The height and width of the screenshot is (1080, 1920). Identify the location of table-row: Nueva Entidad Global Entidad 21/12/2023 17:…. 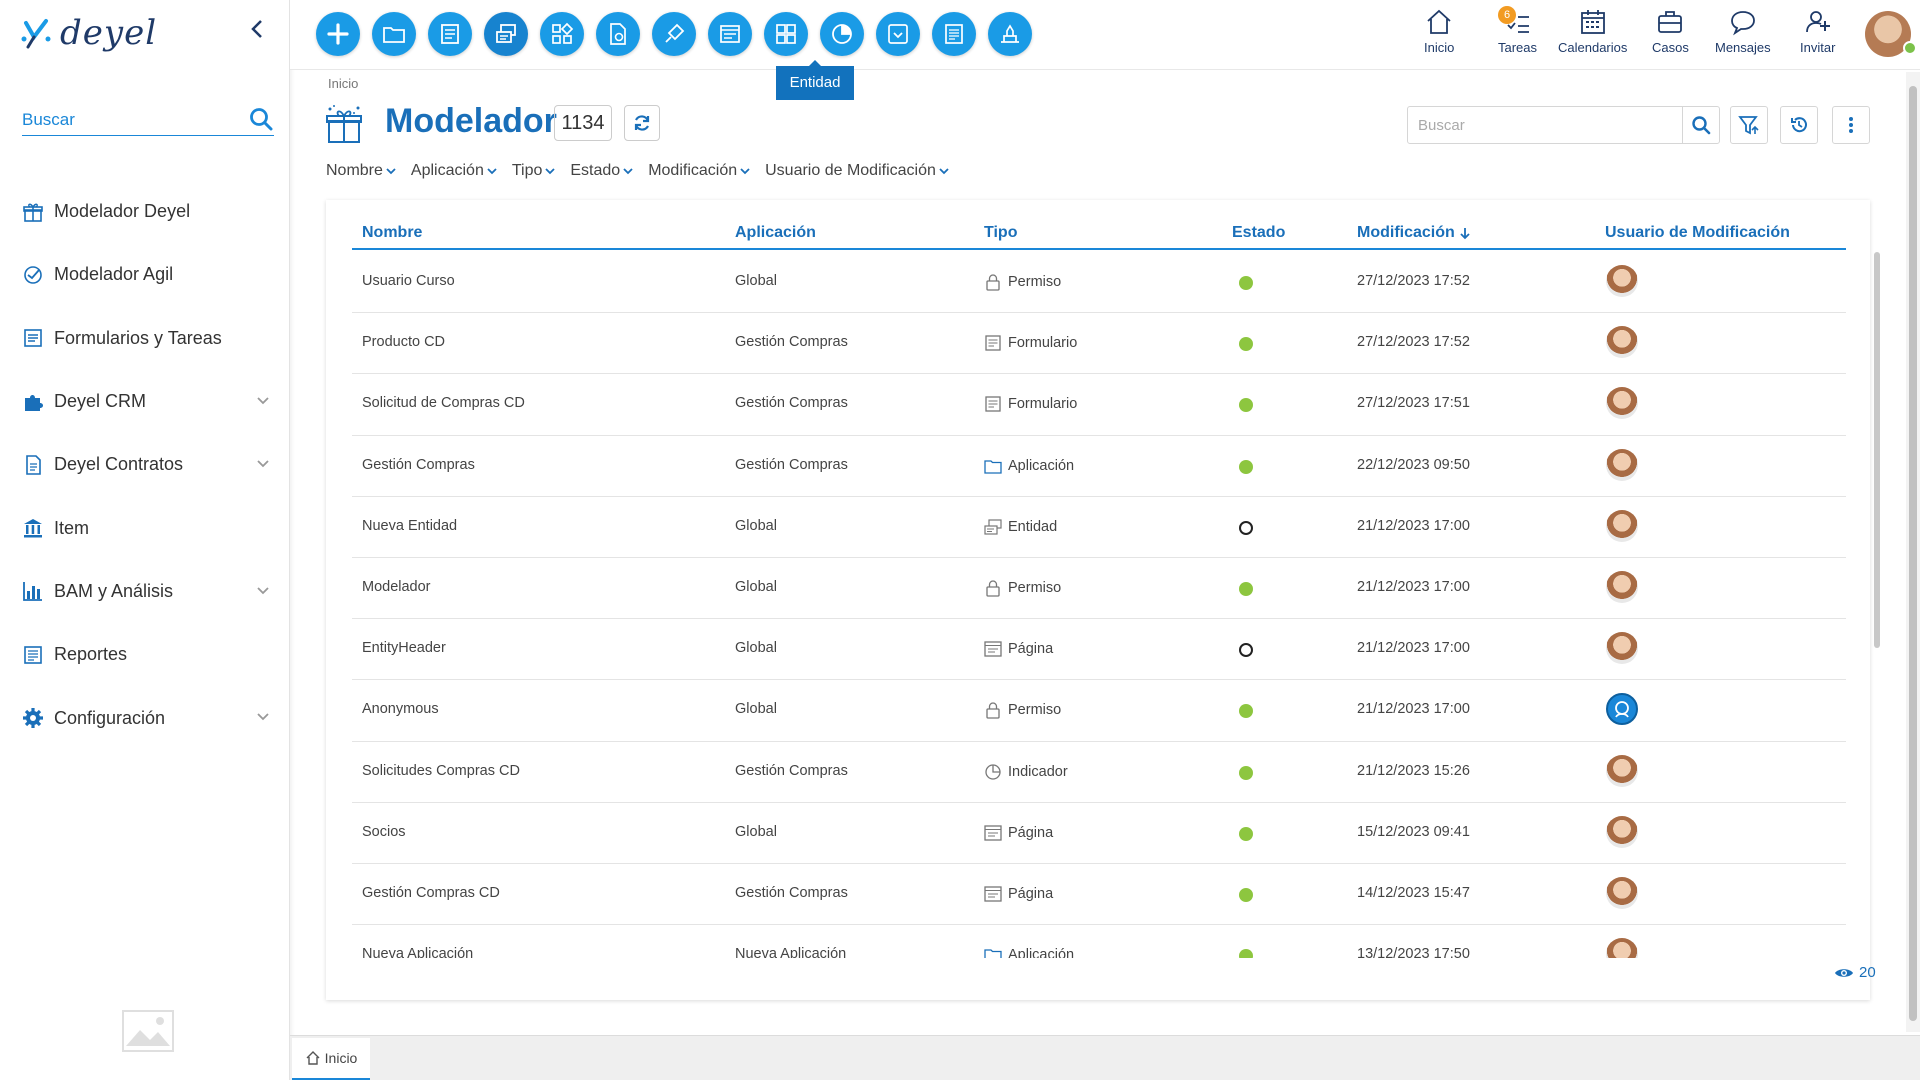
(1099, 527).